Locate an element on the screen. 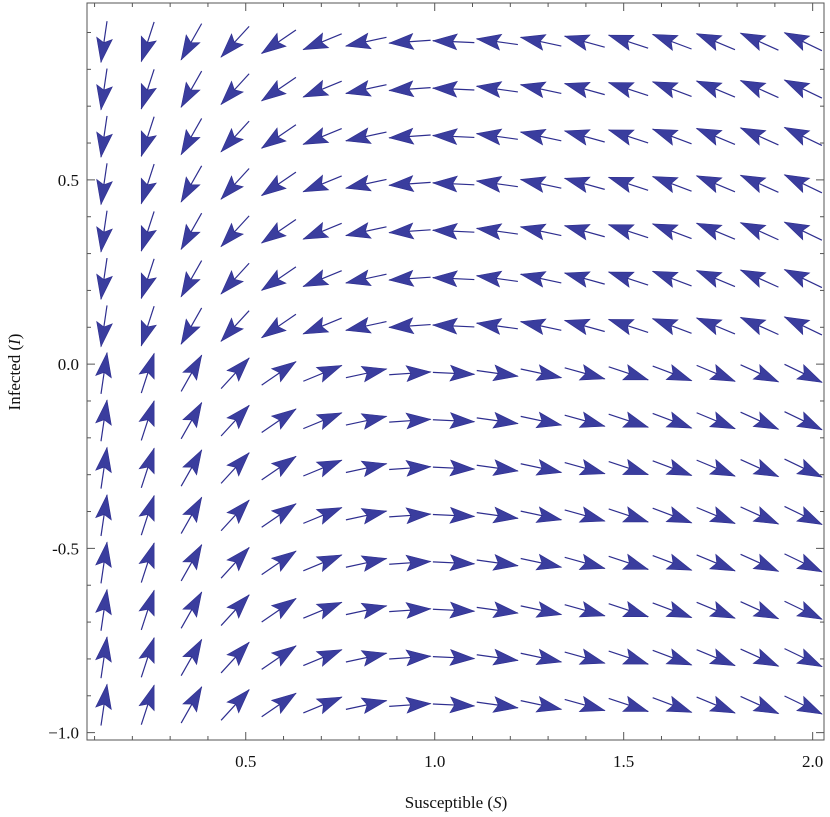  y-tick-label: -0.5 is located at coordinates (65, 548).